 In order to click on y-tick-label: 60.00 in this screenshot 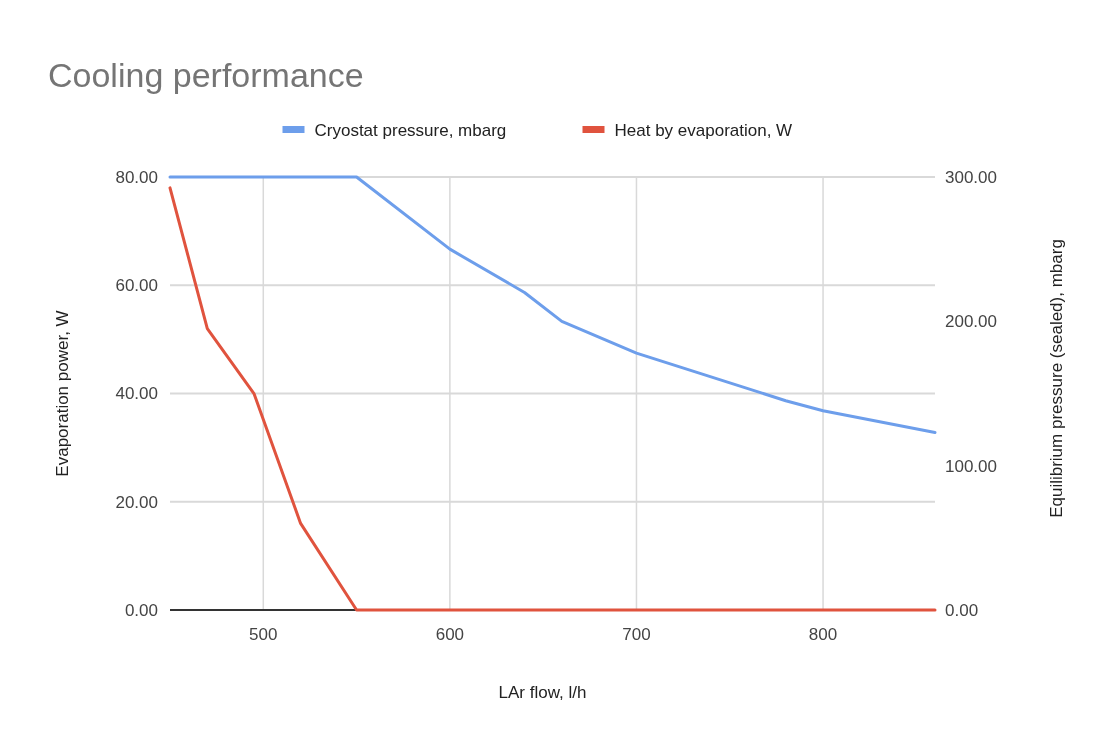, I will do `click(136, 286)`.